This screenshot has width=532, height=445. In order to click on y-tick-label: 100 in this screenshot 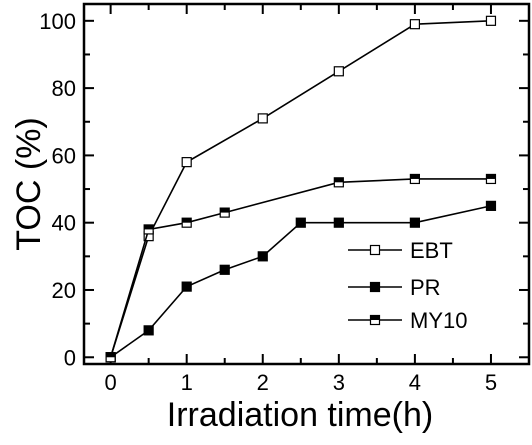, I will do `click(57, 21)`.